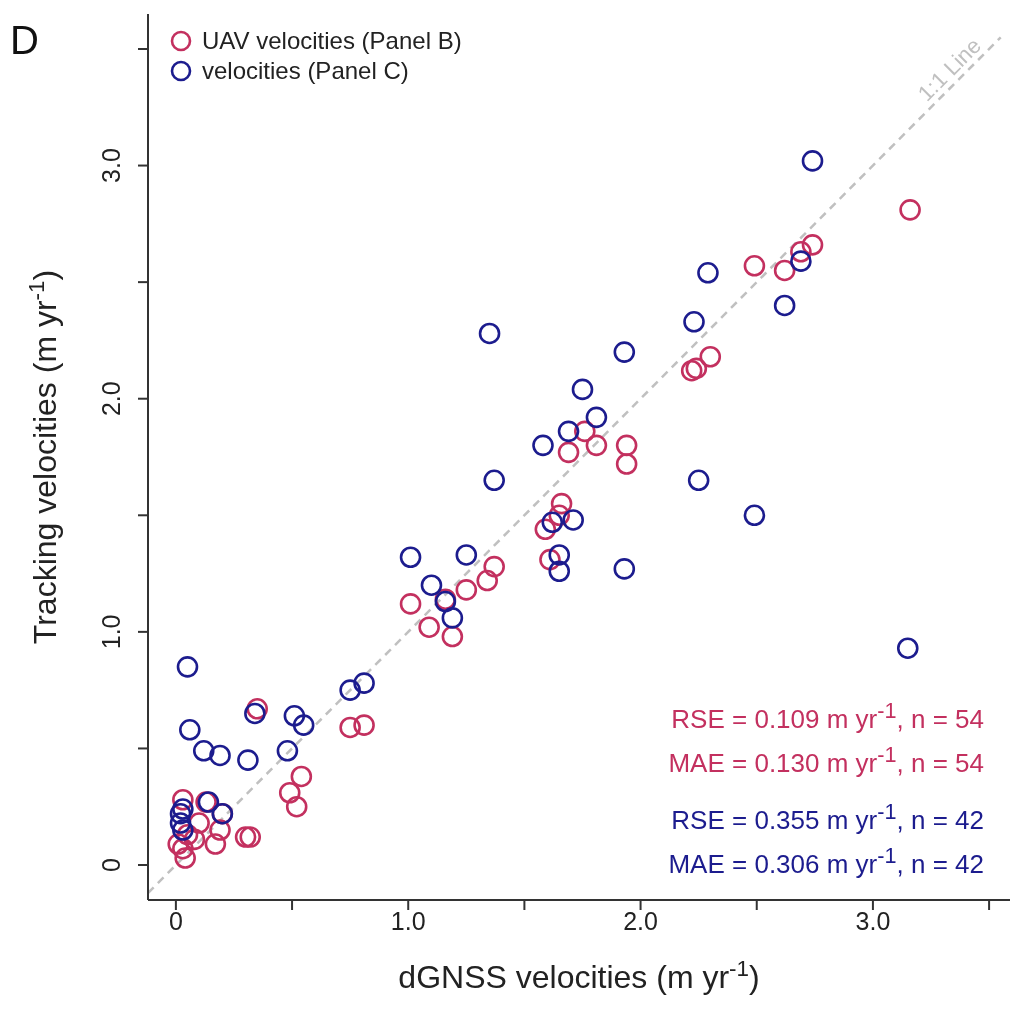  What do you see at coordinates (873, 920) in the screenshot?
I see `x-tick-label: 3.0` at bounding box center [873, 920].